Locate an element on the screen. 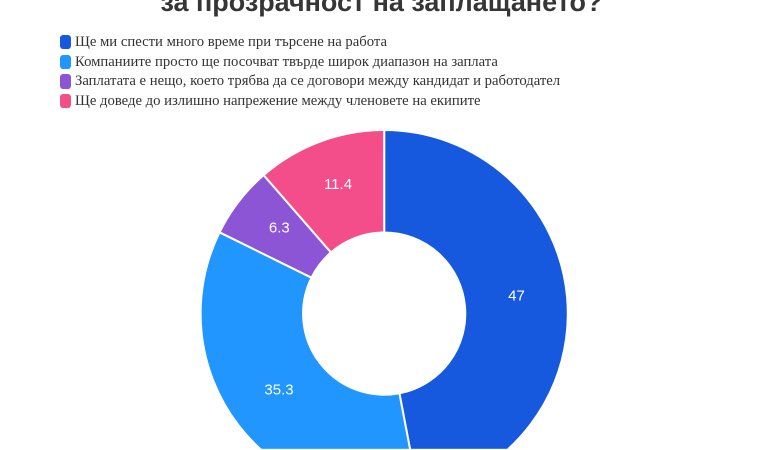  svg-text: 6.3 is located at coordinates (279, 228).